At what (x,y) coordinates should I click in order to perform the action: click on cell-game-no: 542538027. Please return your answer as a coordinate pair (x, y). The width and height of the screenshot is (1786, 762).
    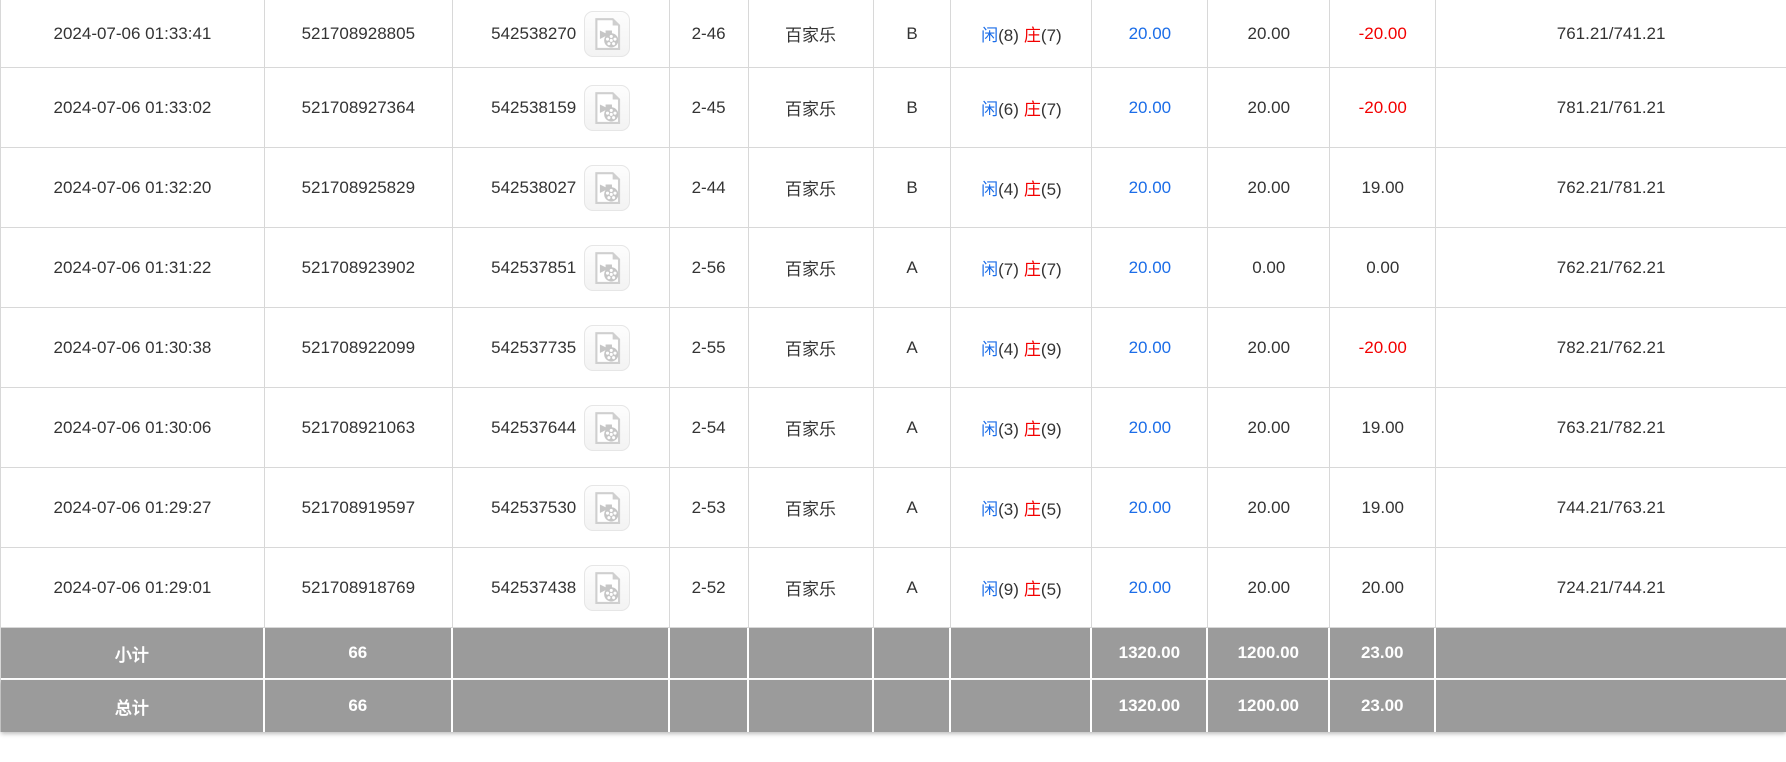
    Looking at the image, I should click on (561, 187).